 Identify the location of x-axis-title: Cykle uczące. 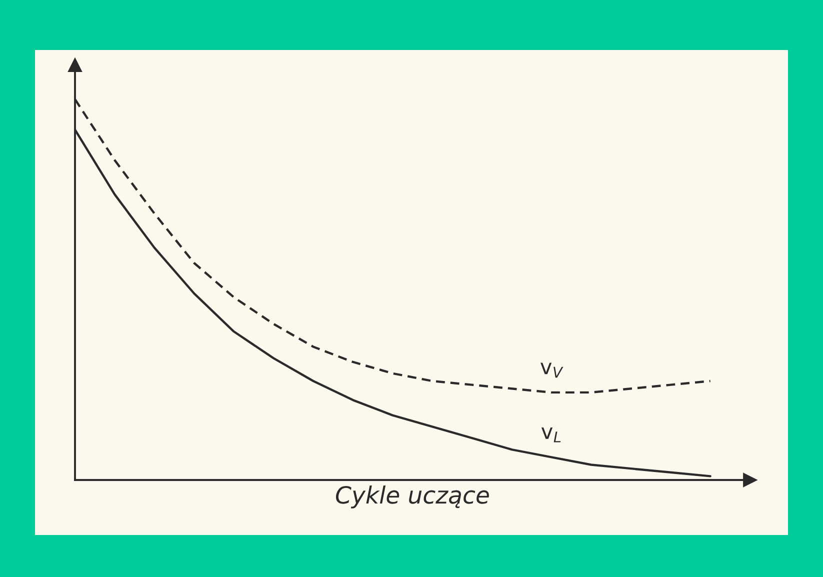
(412, 497).